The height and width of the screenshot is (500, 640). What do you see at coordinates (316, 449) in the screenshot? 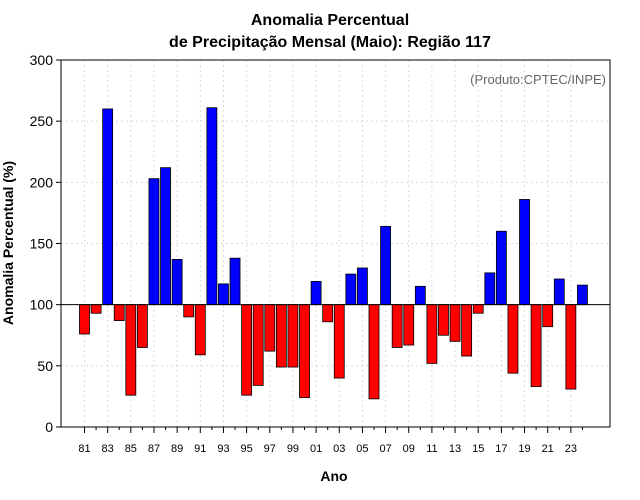
I see `x-tick-label: 01` at bounding box center [316, 449].